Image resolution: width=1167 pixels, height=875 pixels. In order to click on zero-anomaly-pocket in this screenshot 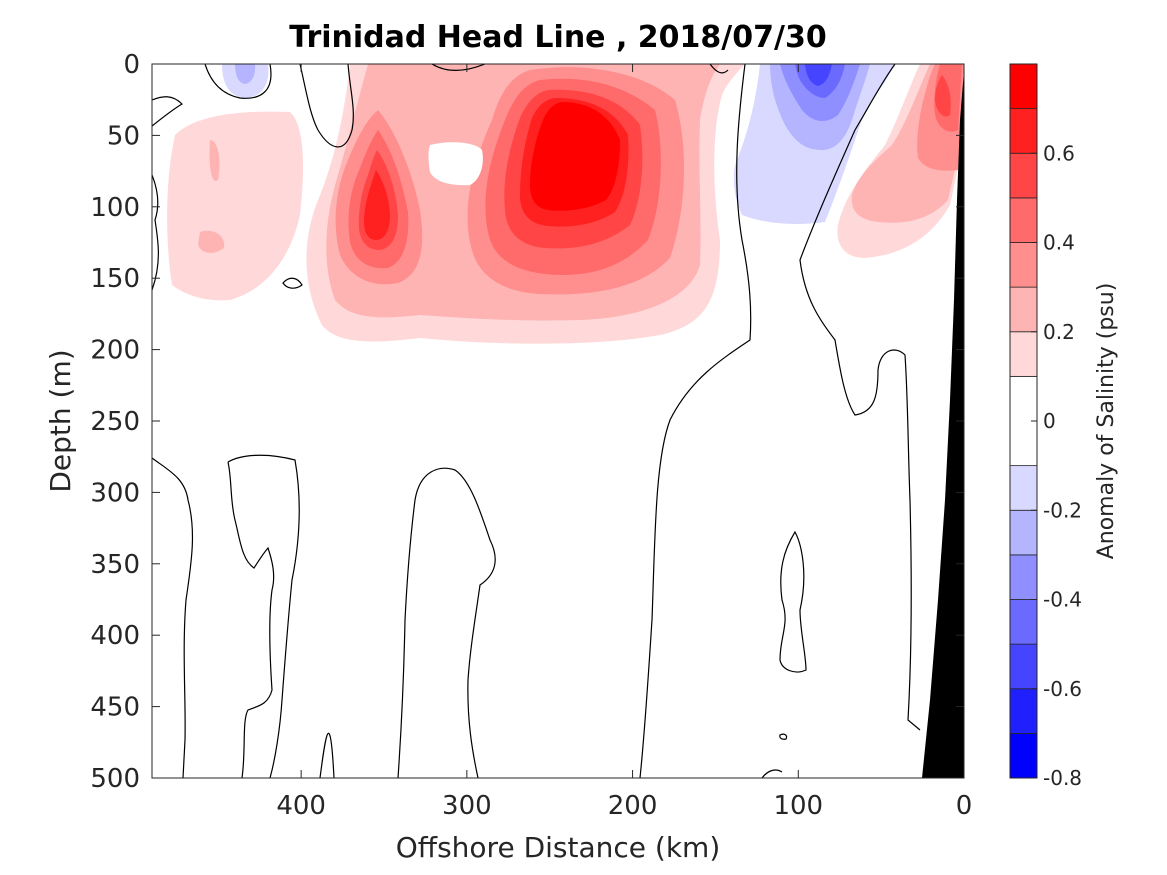, I will do `click(455, 164)`.